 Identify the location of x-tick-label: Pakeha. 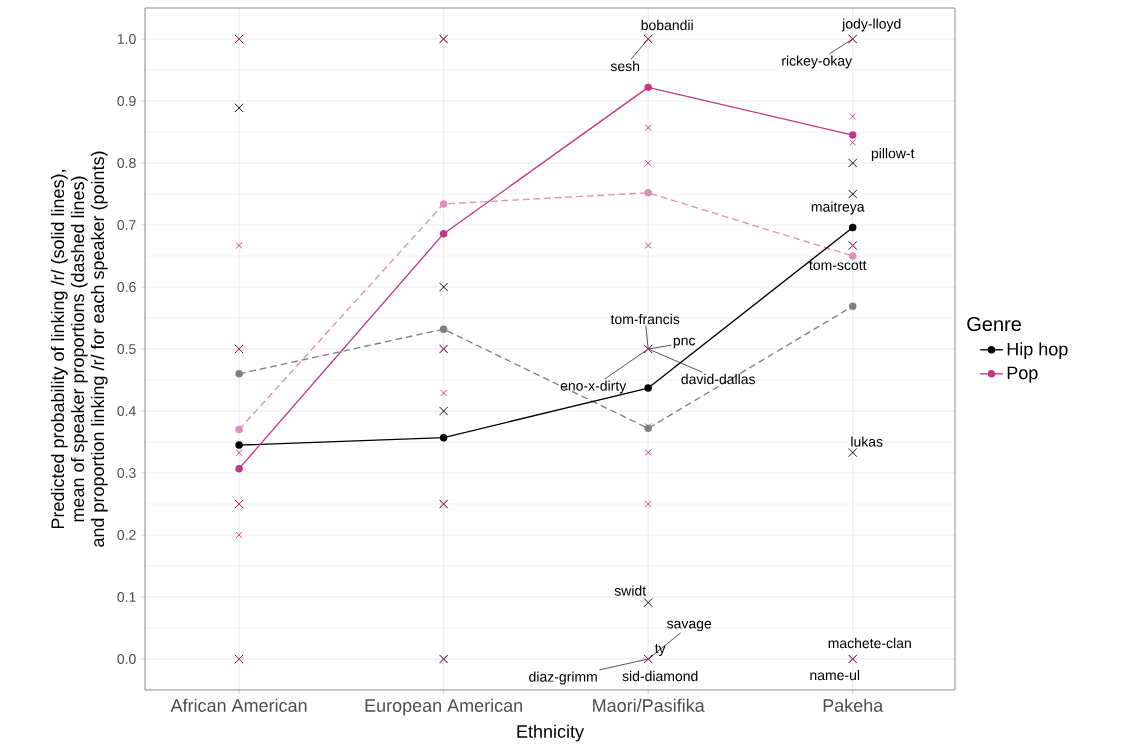
(853, 705).